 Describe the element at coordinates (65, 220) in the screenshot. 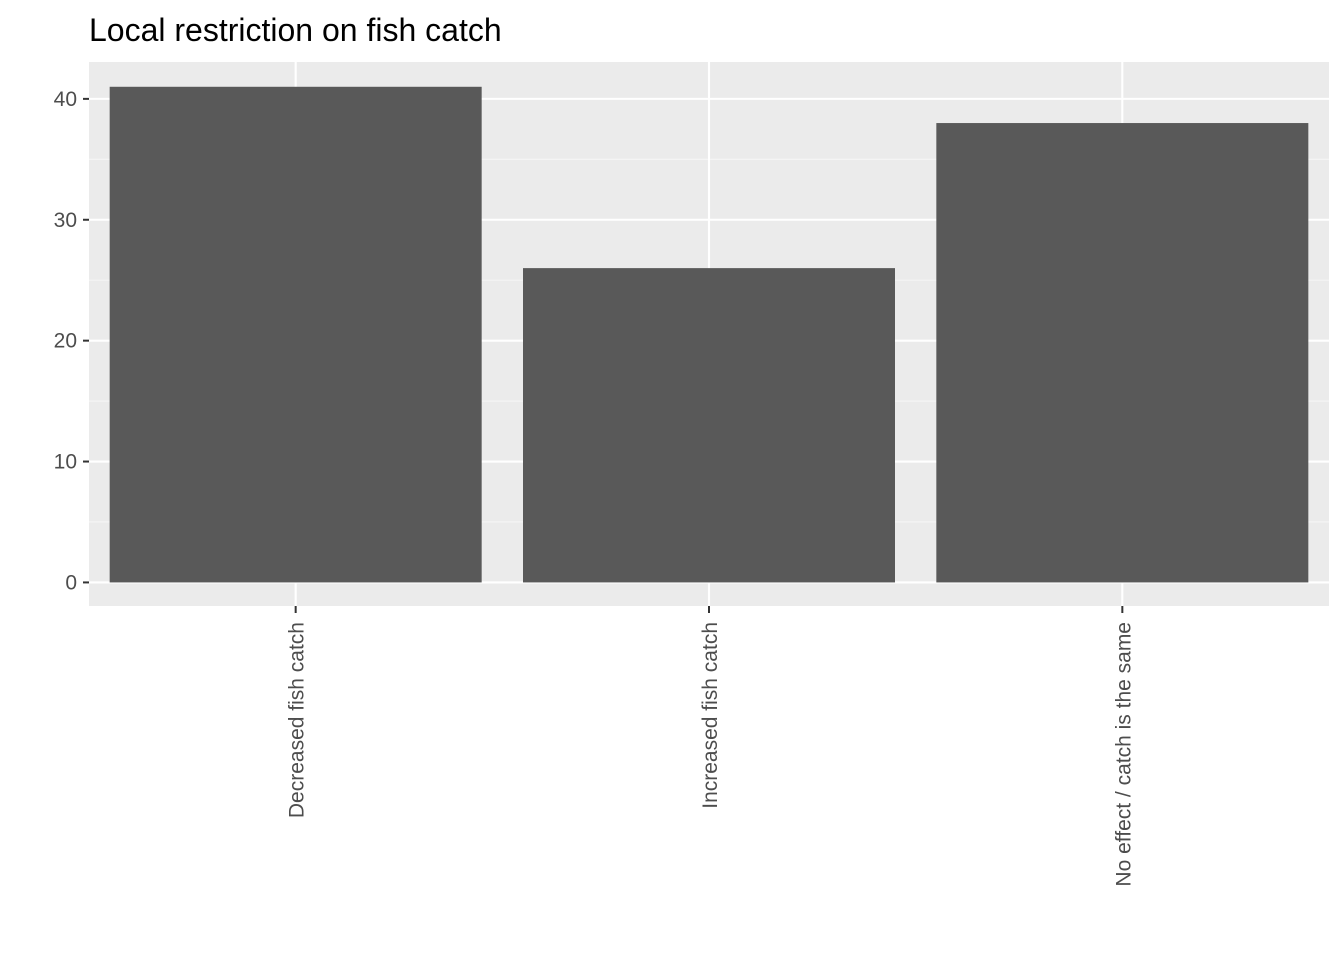

I see `y-tick-label: 30` at that location.